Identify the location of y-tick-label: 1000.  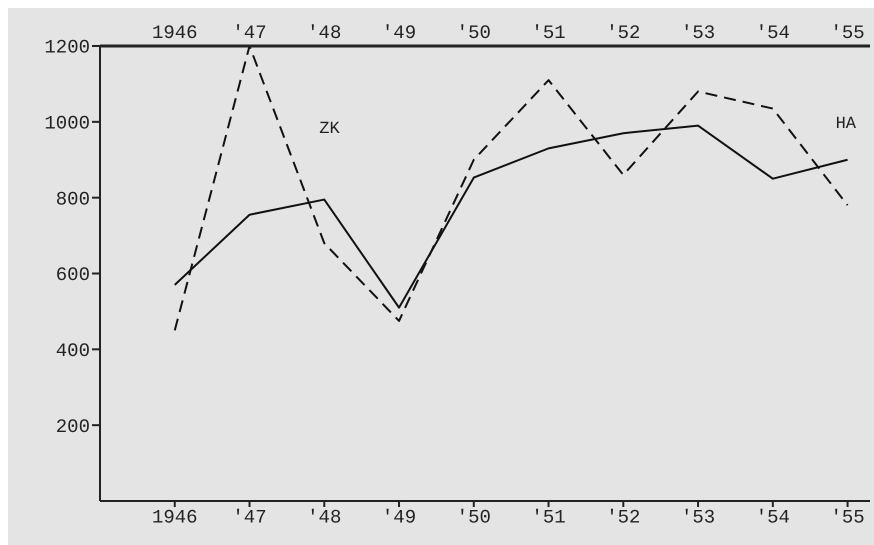
(67, 123).